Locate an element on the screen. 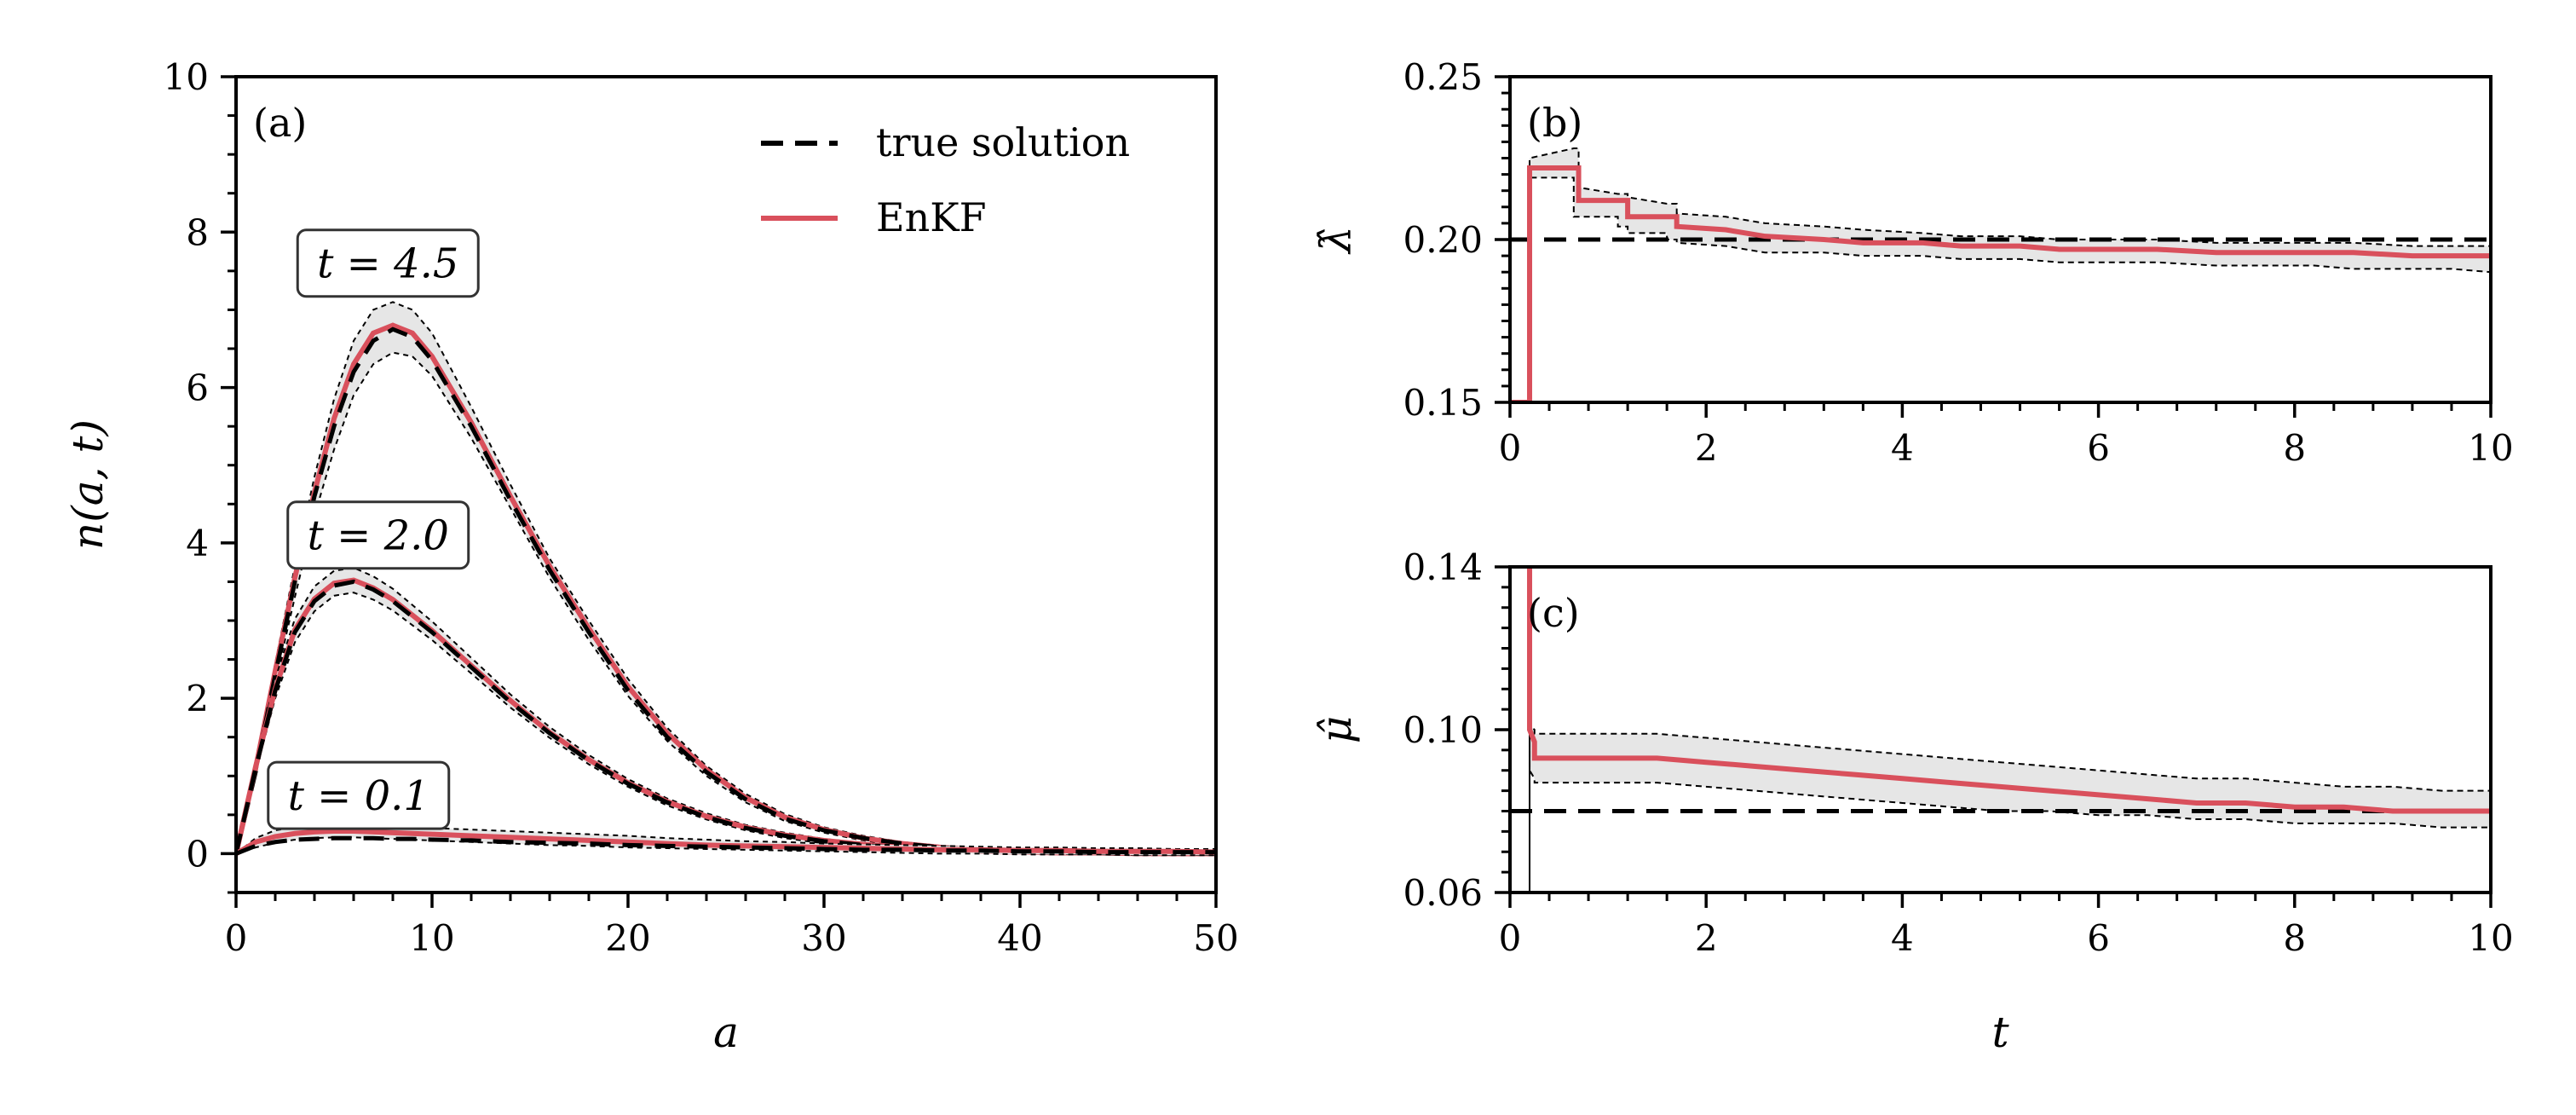 The image size is (2576, 1115). panel-label: (a) is located at coordinates (280, 123).